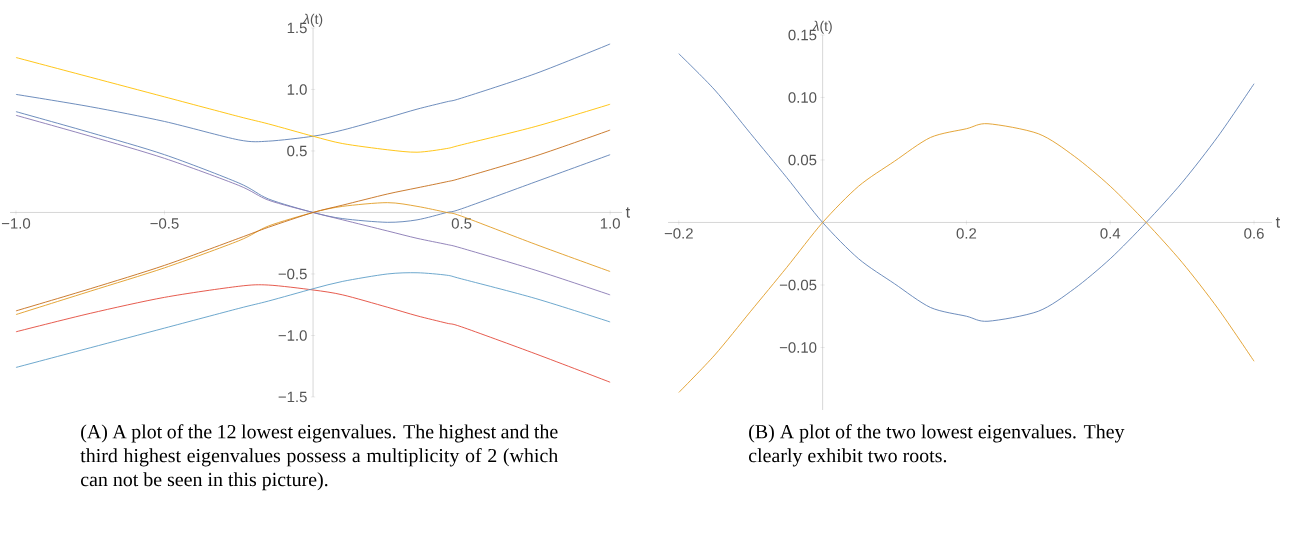 This screenshot has height=539, width=1302. What do you see at coordinates (798, 285) in the screenshot?
I see `y-tick-label: −0.05` at bounding box center [798, 285].